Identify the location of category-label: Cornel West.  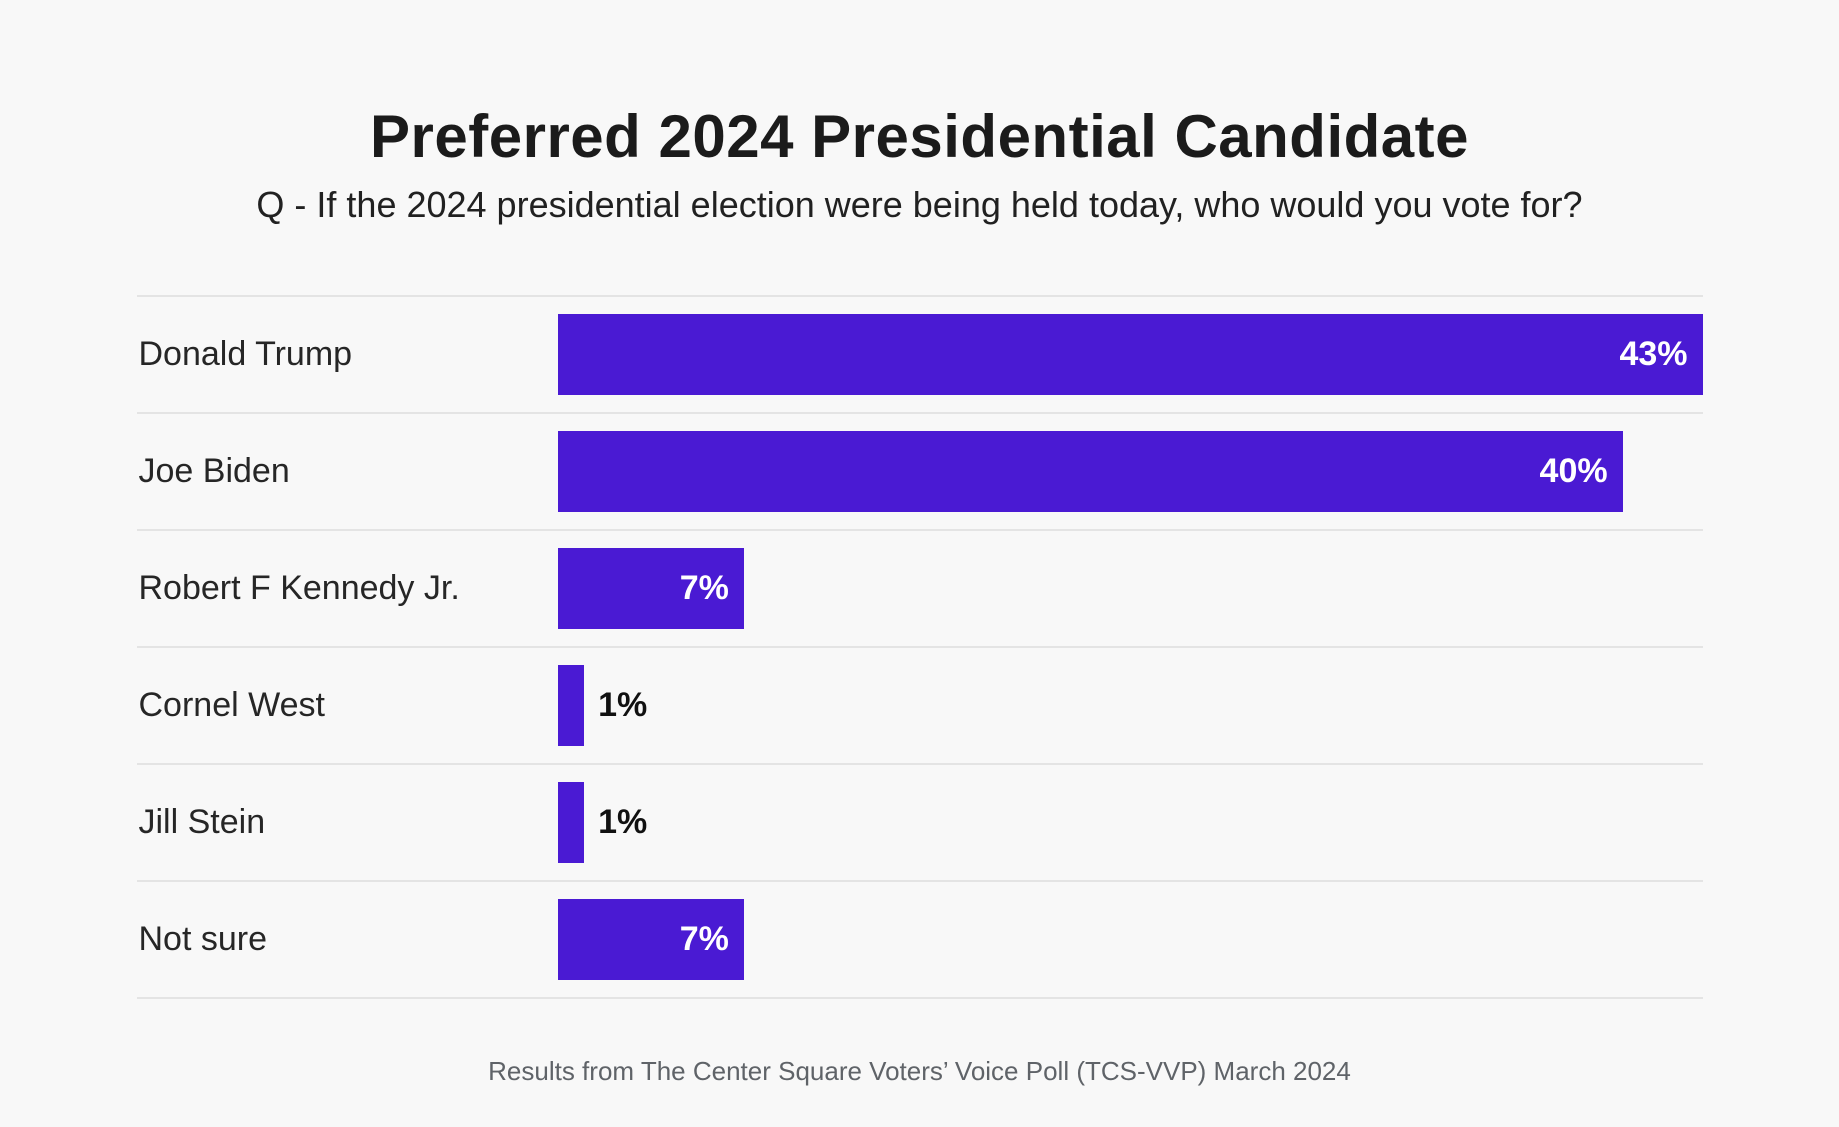
(231, 705).